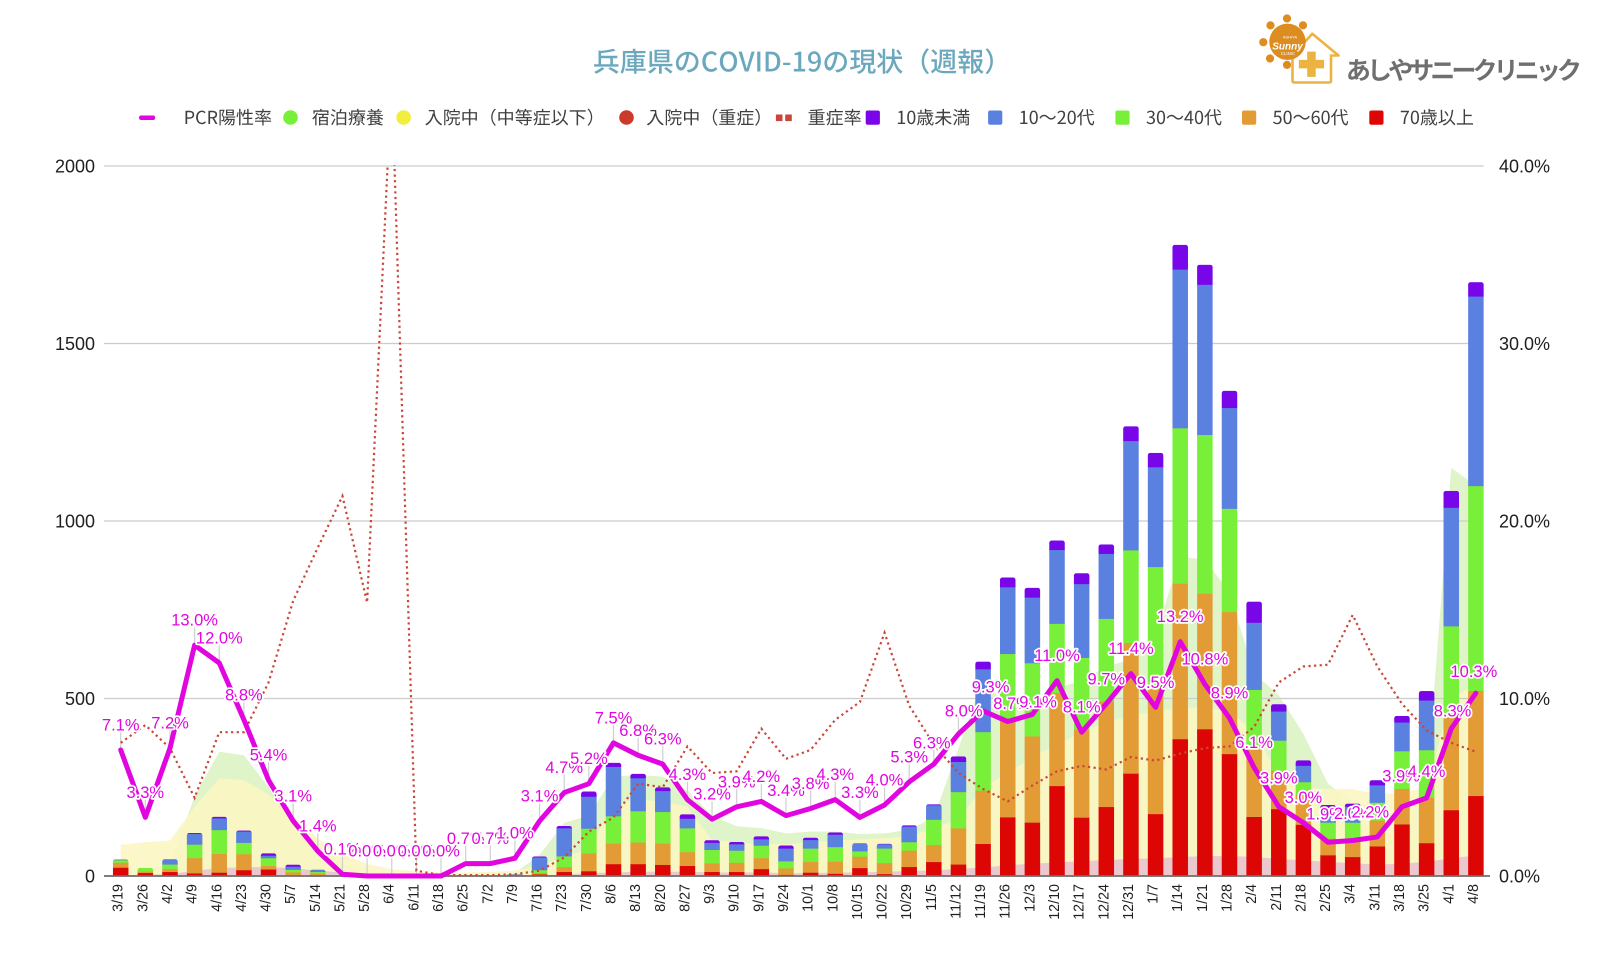 The height and width of the screenshot is (974, 1605). I want to click on svg-text: ASHIYA, so click(1290, 37).